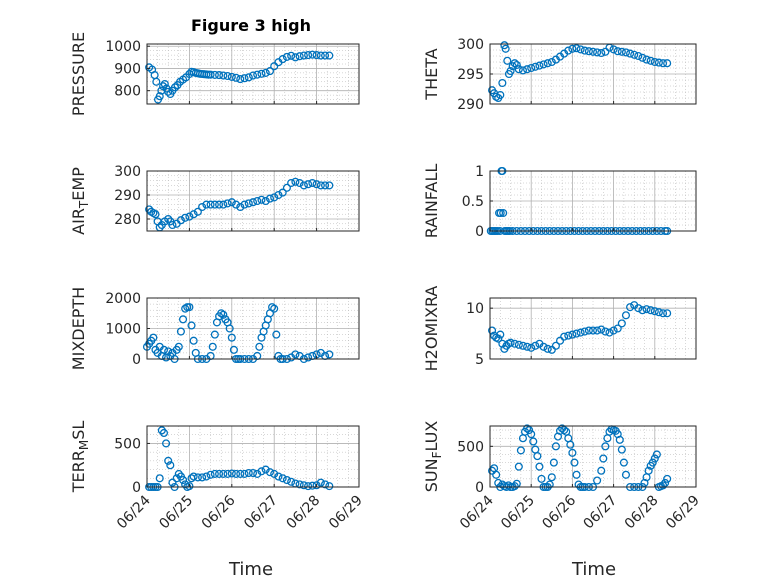  I want to click on y-tick-label: 295, so click(470, 75).